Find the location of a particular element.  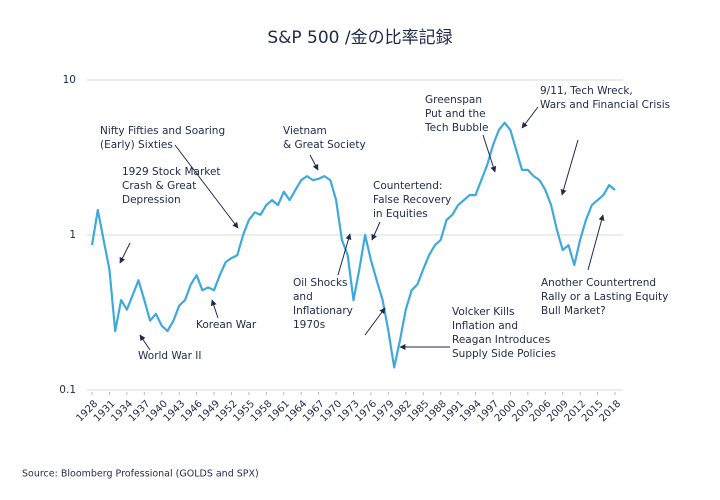

annotation-line: Reagan Introduces is located at coordinates (501, 340).